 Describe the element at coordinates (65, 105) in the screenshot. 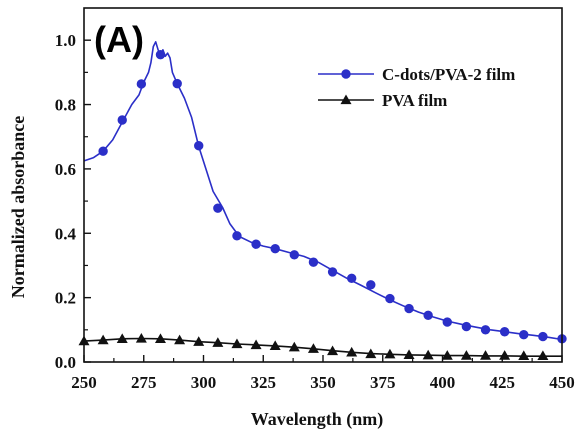

I see `y-tick-label: 0.8` at that location.